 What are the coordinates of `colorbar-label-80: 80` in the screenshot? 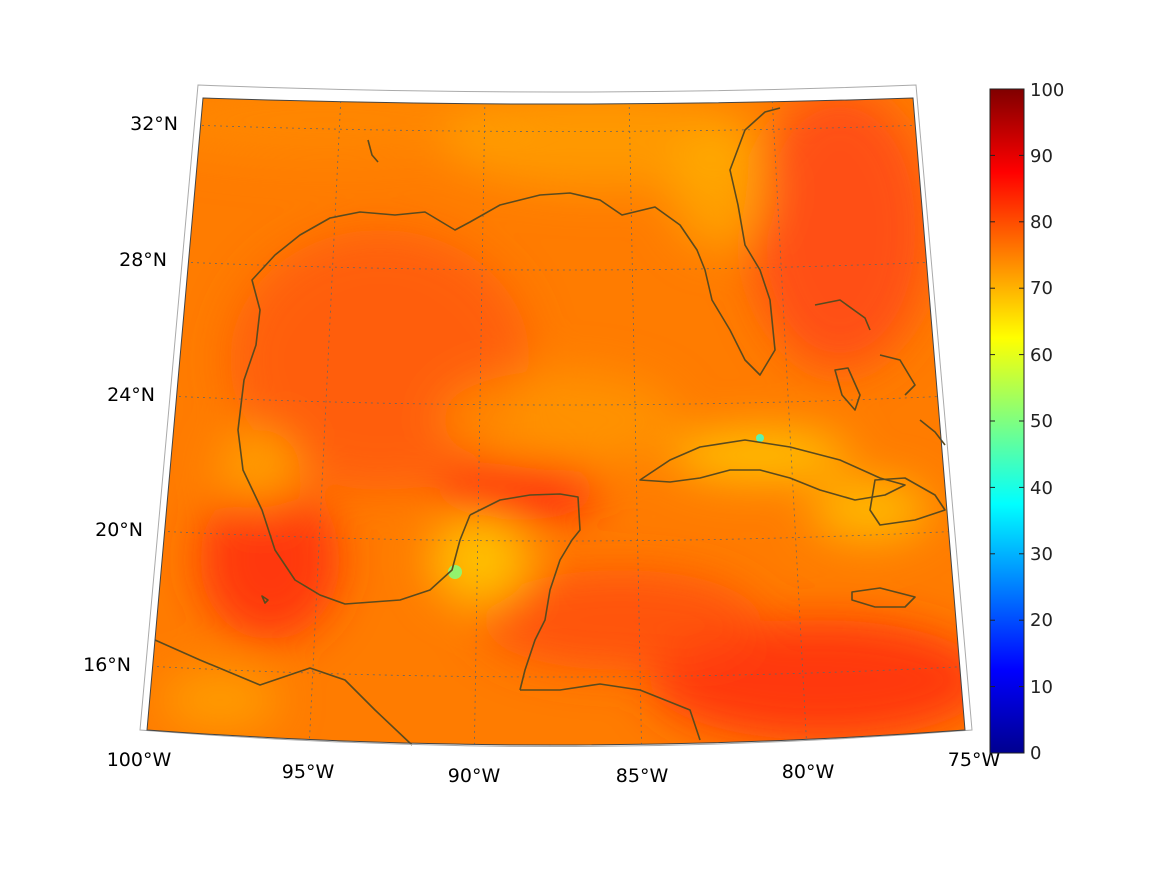 It's located at (1041, 222).